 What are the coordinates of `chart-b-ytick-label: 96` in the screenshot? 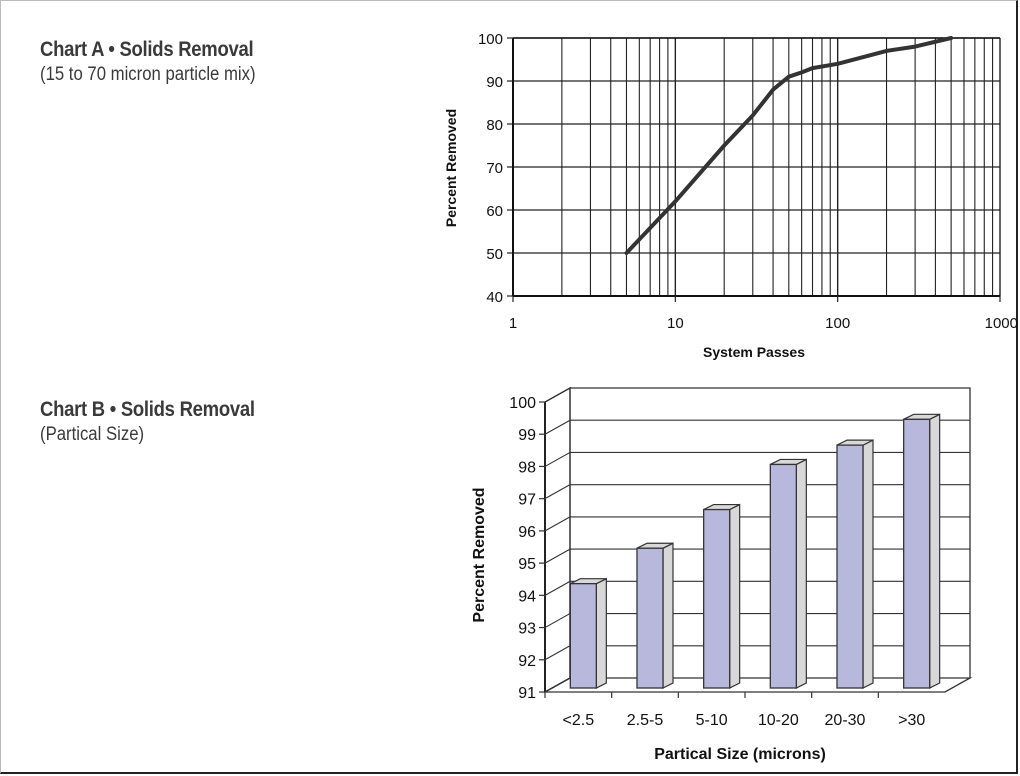 It's located at (527, 532).